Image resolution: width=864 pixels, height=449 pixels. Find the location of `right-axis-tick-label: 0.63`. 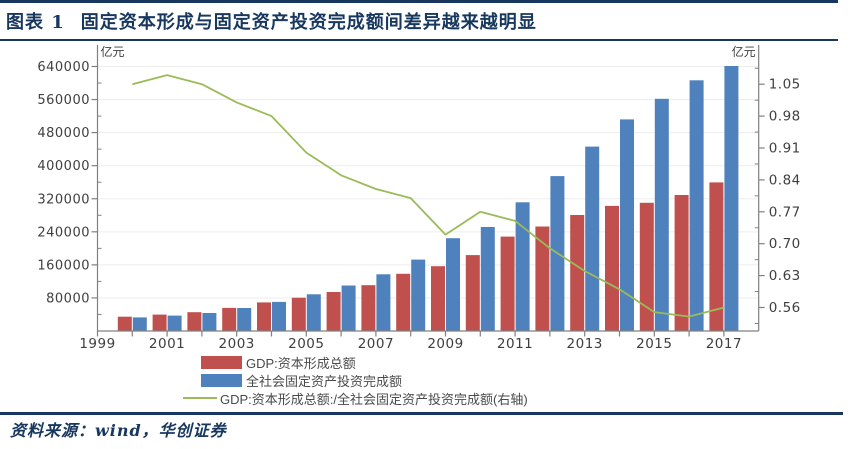

right-axis-tick-label: 0.63 is located at coordinates (785, 276).